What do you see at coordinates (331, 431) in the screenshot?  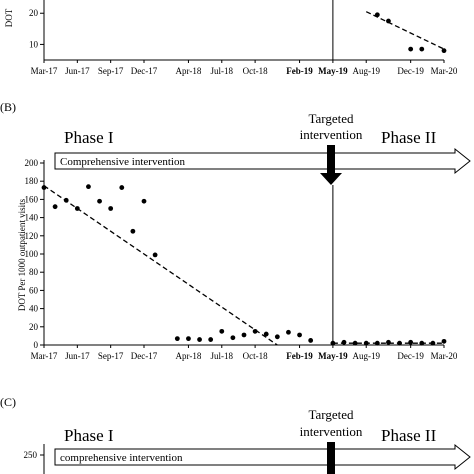 I see `panel-c-targeted-2: intervention` at bounding box center [331, 431].